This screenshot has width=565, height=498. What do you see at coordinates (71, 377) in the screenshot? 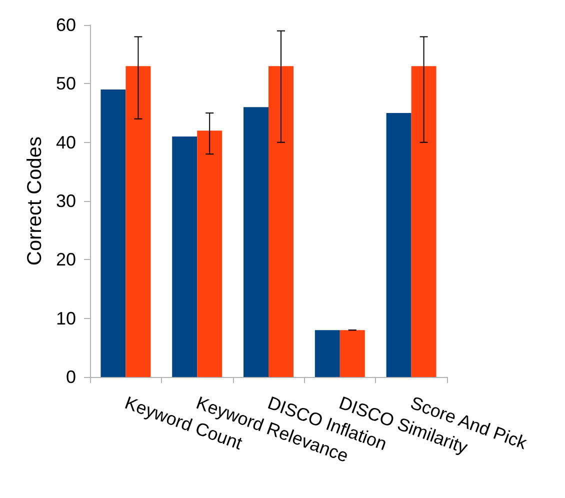
I see `y-tick-label: 0` at bounding box center [71, 377].